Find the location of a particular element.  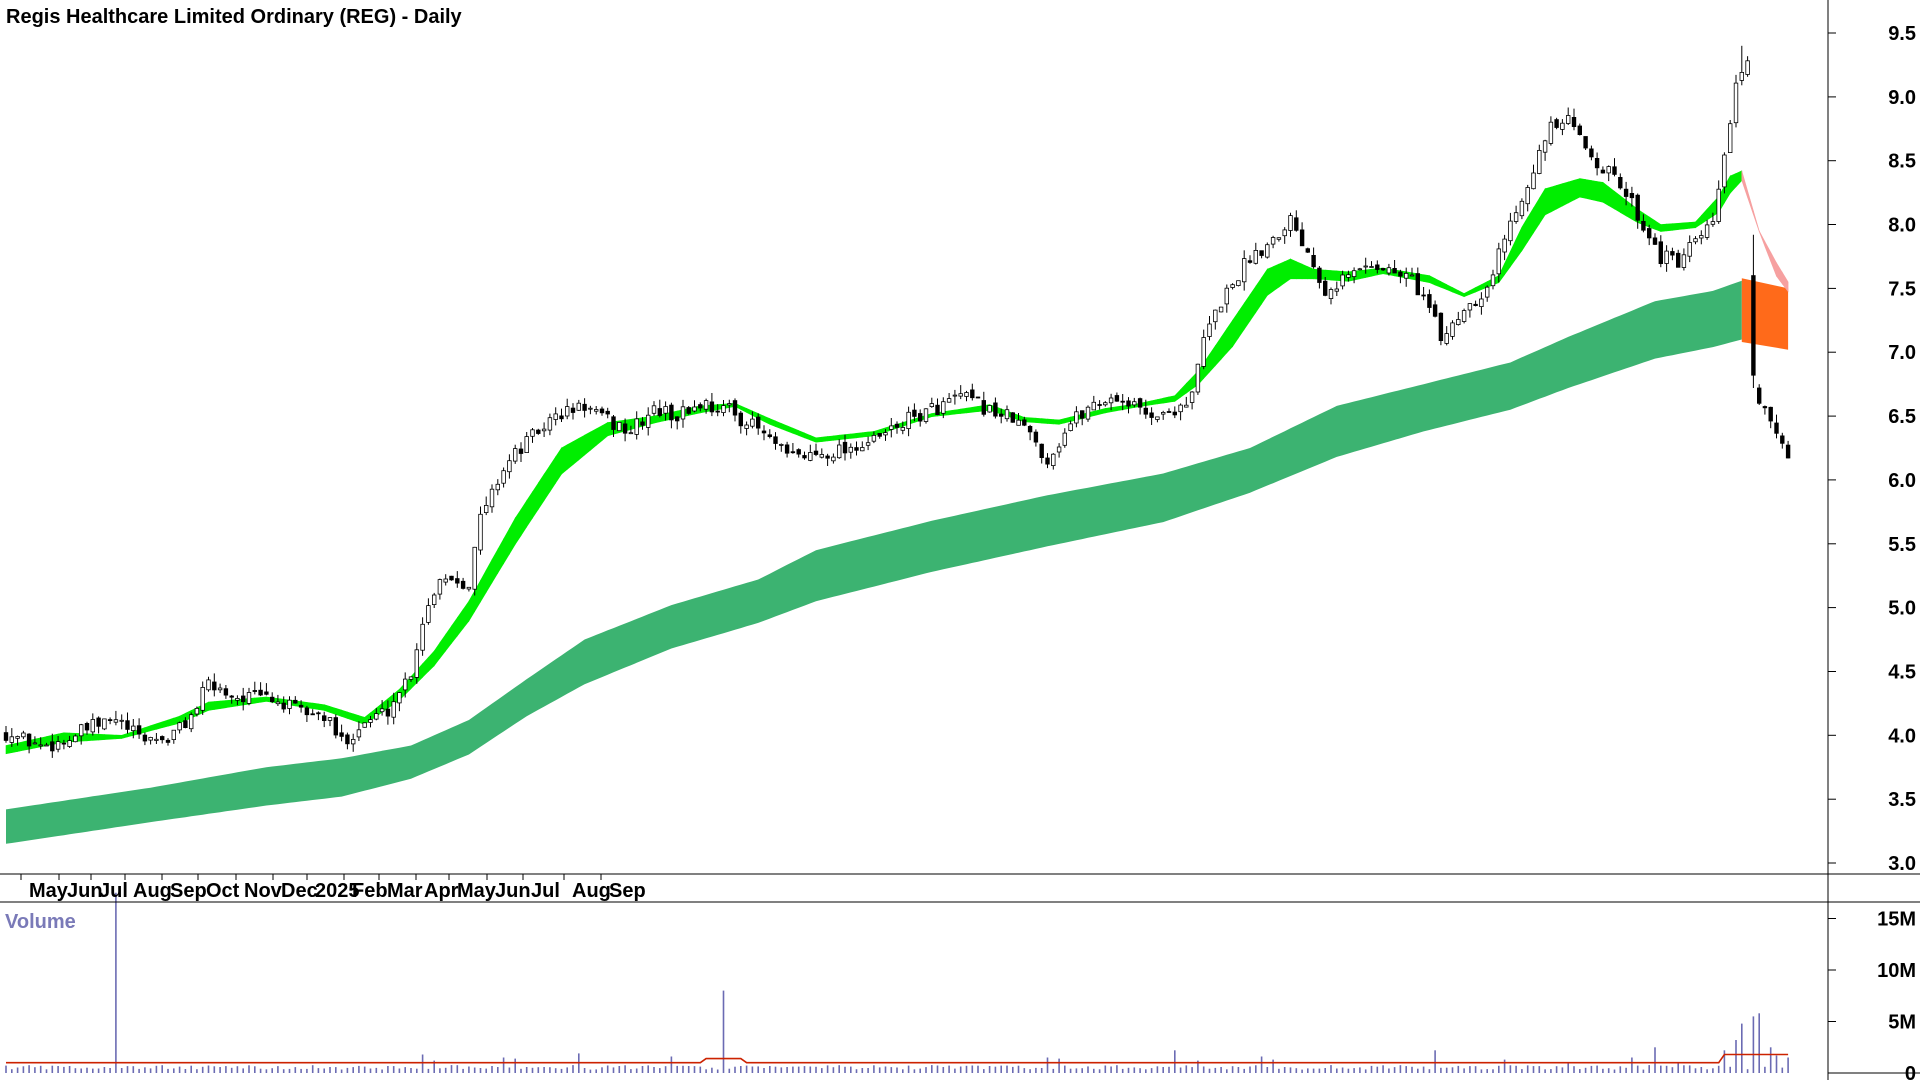

x-tick-label: May is located at coordinates (49, 891).